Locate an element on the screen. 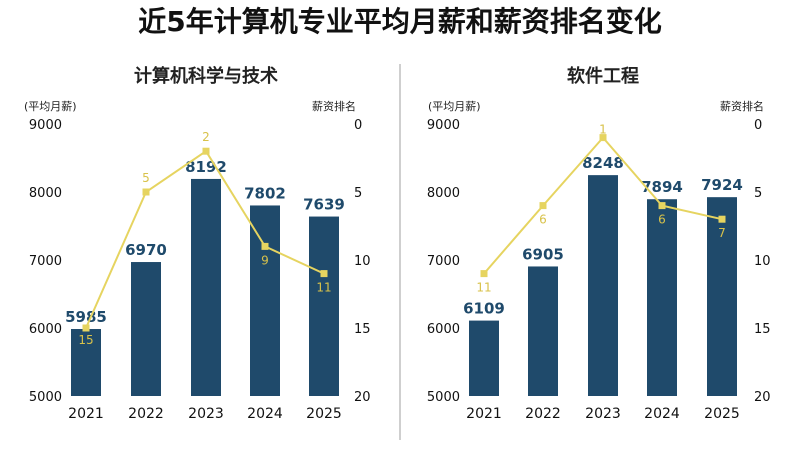 The width and height of the screenshot is (800, 450). rank-label: 2 is located at coordinates (206, 137).